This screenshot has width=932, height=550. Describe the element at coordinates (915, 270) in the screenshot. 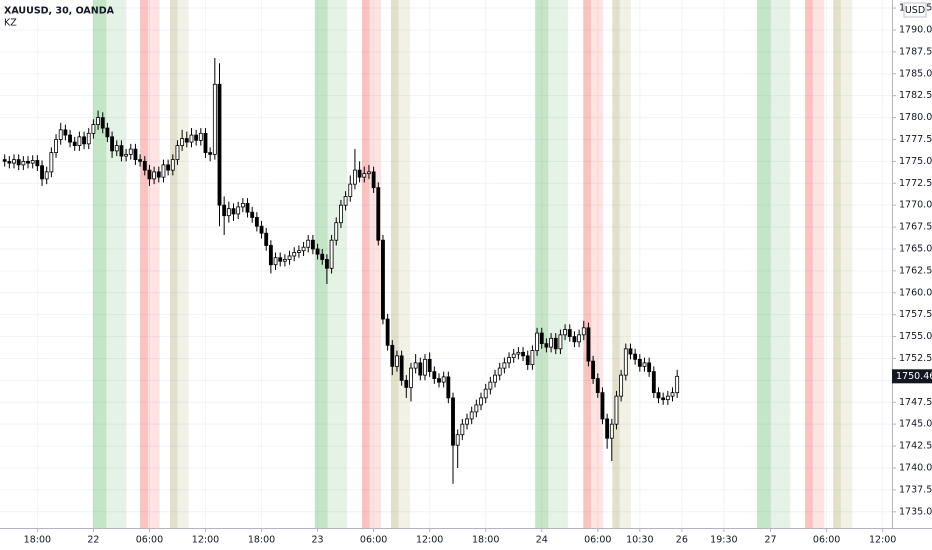

I see `y-tick-label: 1762.500` at that location.